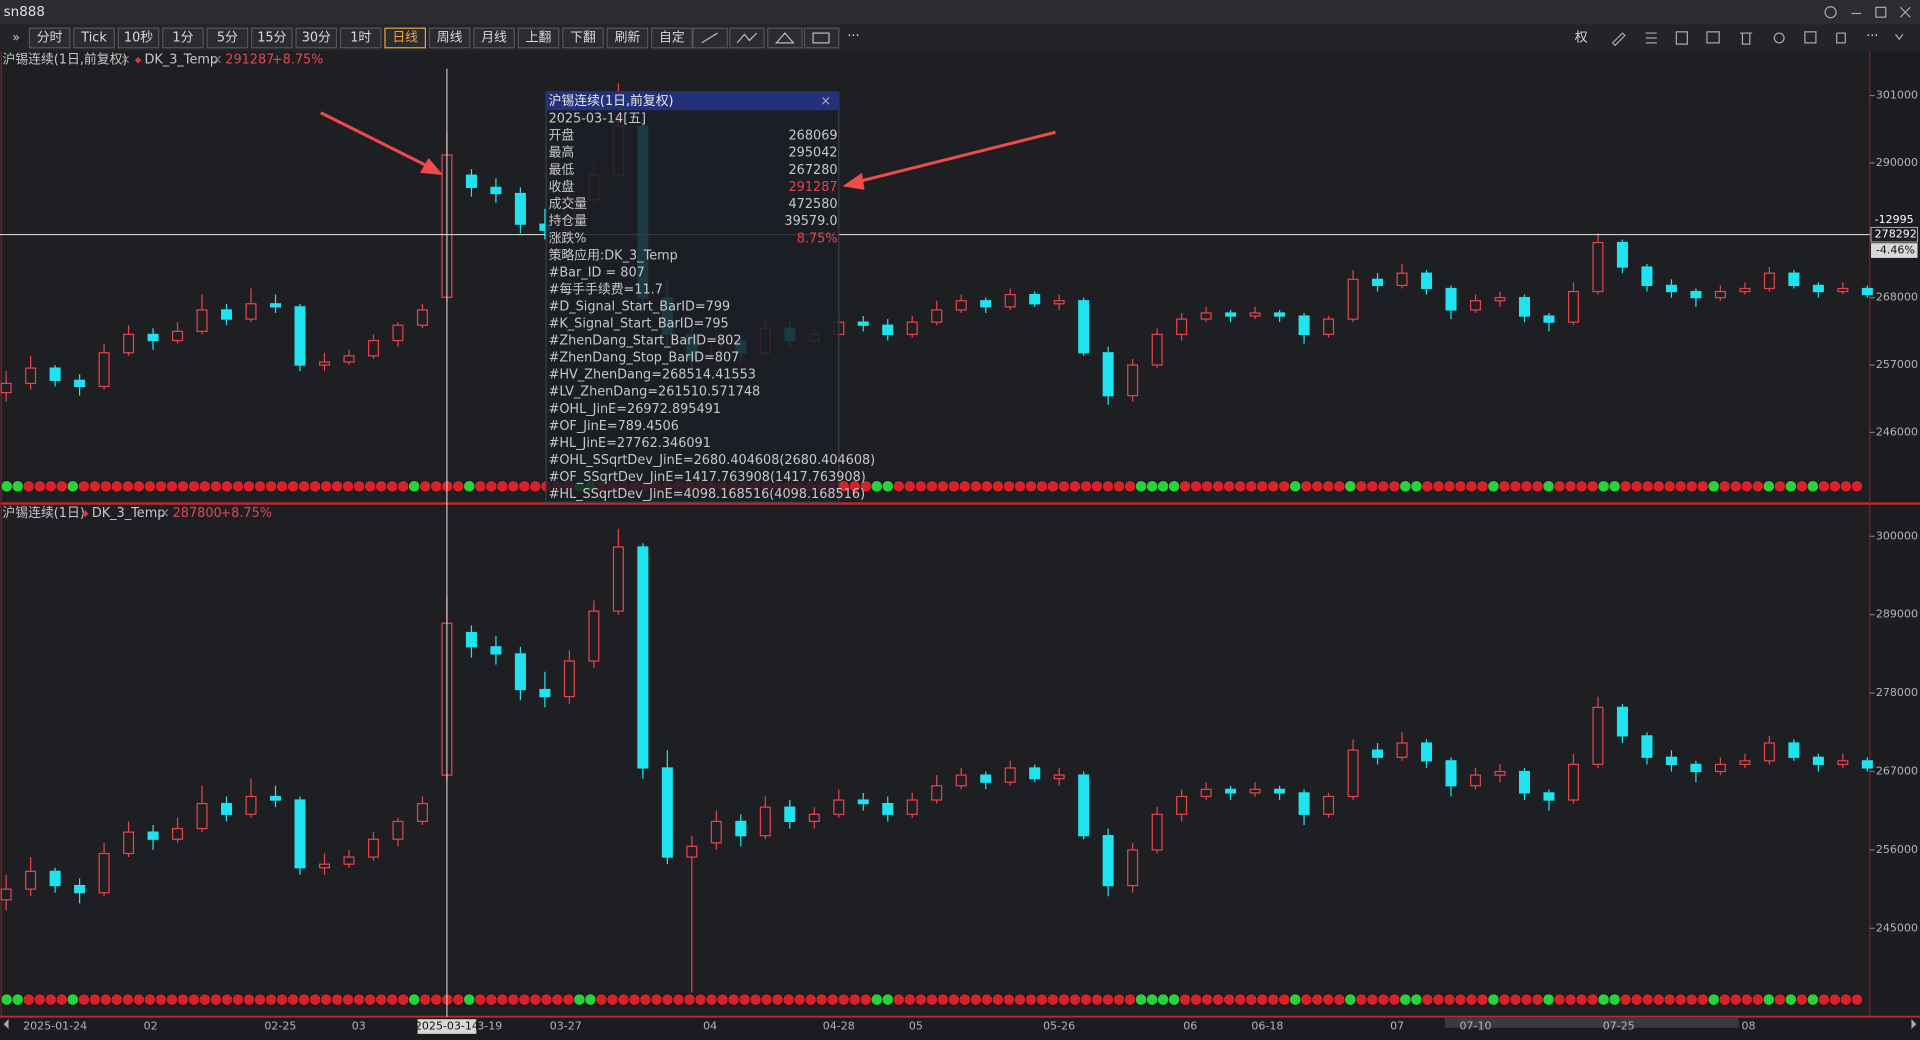 Image resolution: width=1920 pixels, height=1040 pixels. Describe the element at coordinates (151, 1026) in the screenshot. I see `x-tick-label: 02` at that location.